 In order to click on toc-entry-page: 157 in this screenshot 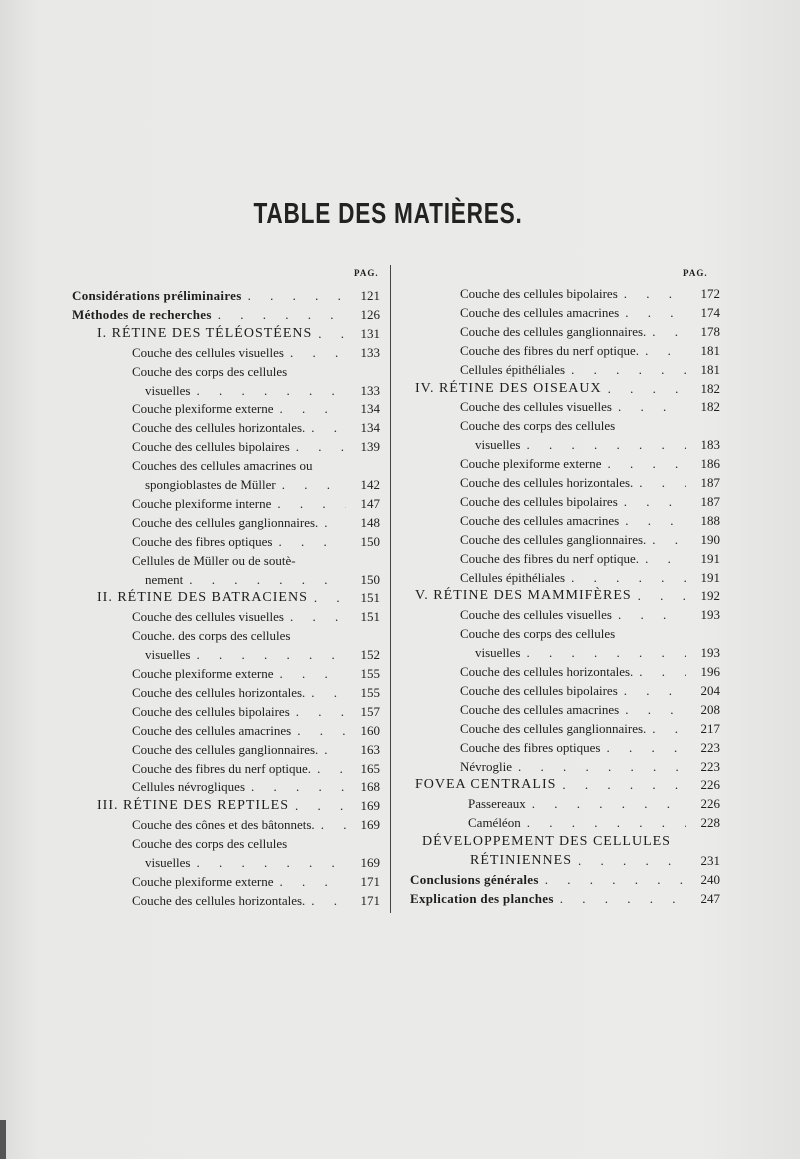, I will do `click(370, 711)`.